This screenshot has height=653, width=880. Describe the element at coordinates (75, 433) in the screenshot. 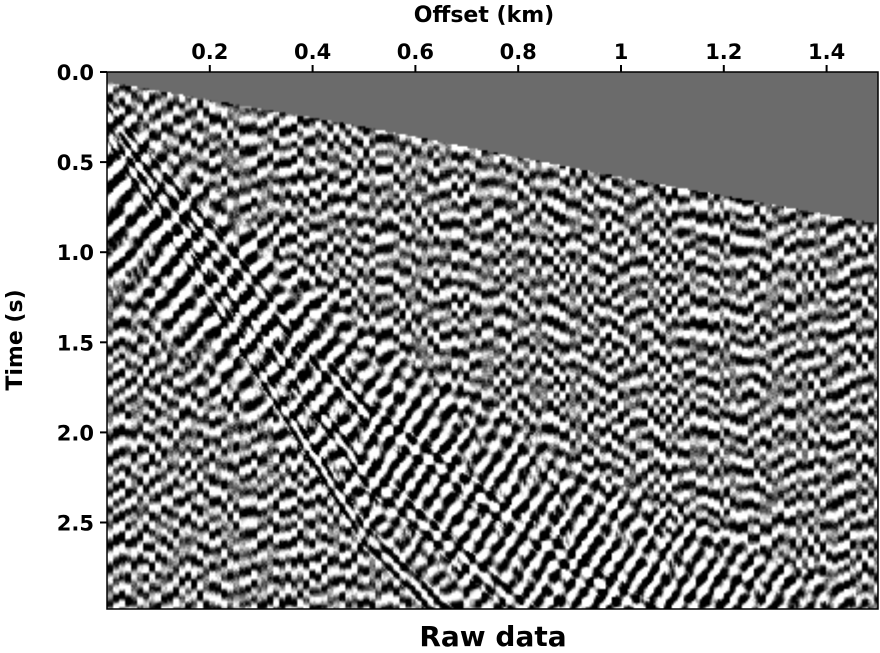

I see `y-tick-label: 2.0` at that location.